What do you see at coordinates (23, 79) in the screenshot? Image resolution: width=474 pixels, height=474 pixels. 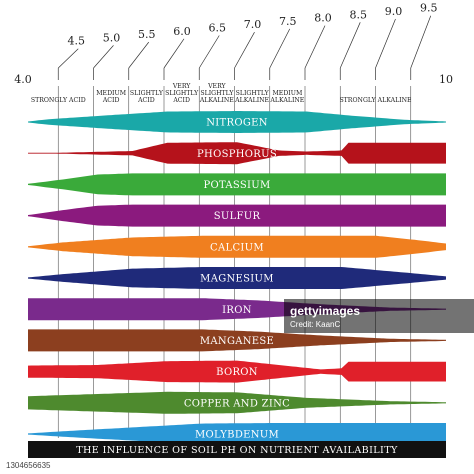 I see `ph-tick-label: 4.0` at bounding box center [23, 79].